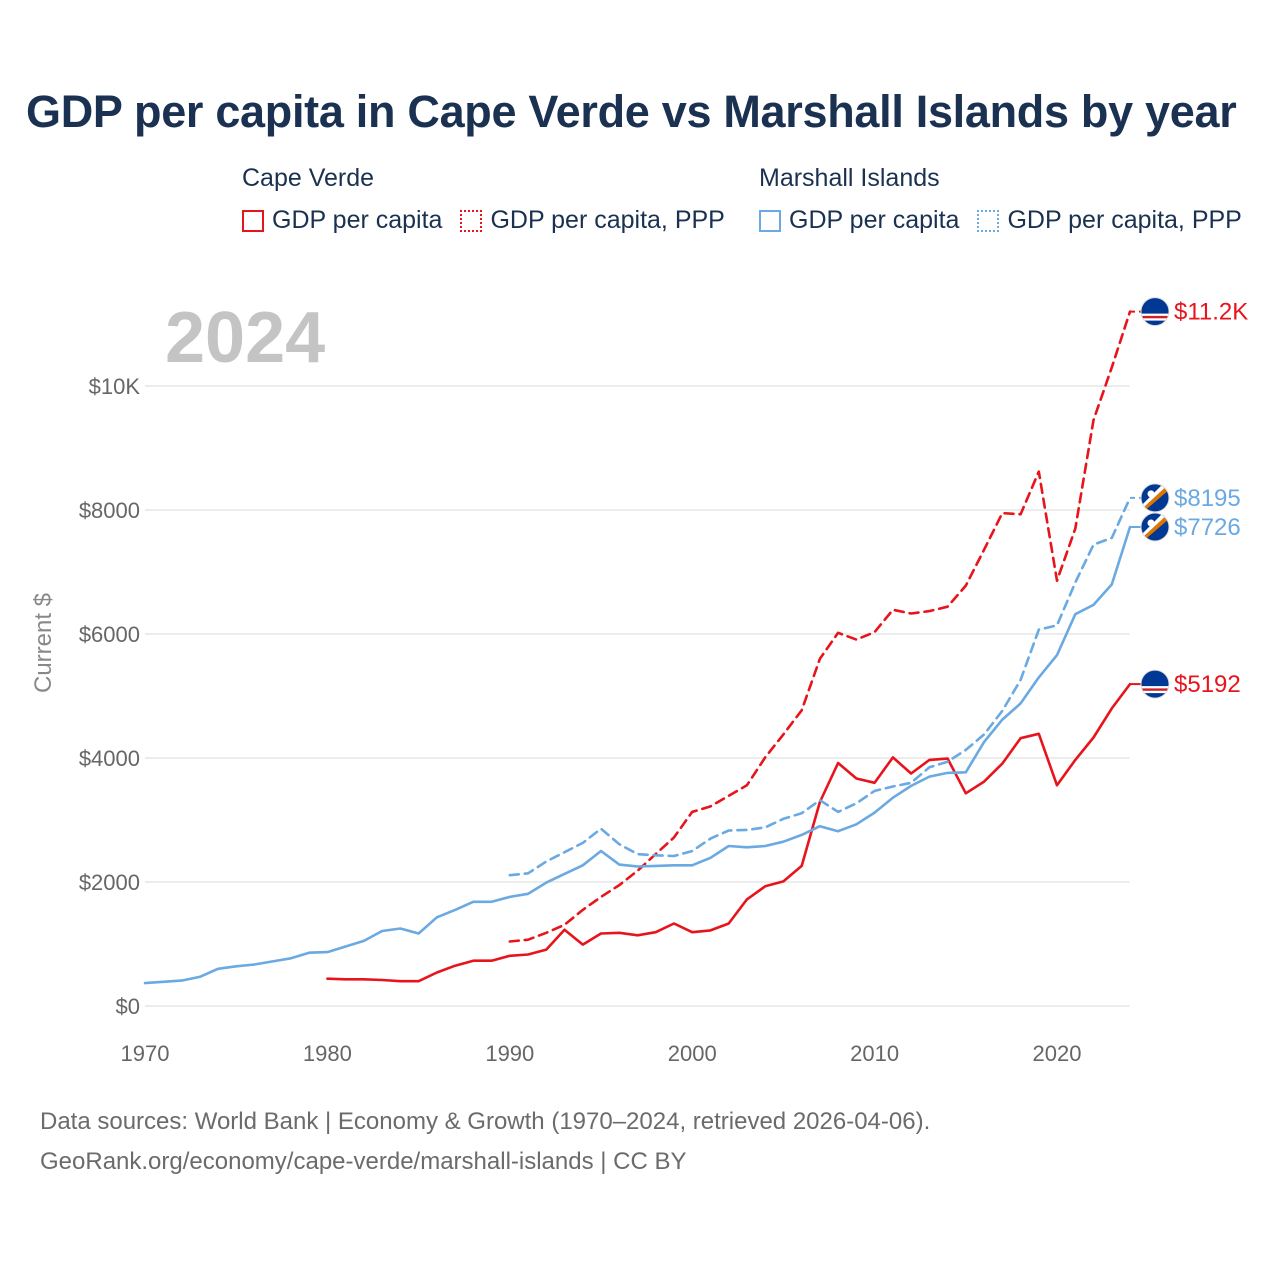 This screenshot has height=1280, width=1280. Describe the element at coordinates (110, 696) in the screenshot. I see `y-tick-labels: $0 $2000 $4000 $6000 $8000 $10K` at that location.